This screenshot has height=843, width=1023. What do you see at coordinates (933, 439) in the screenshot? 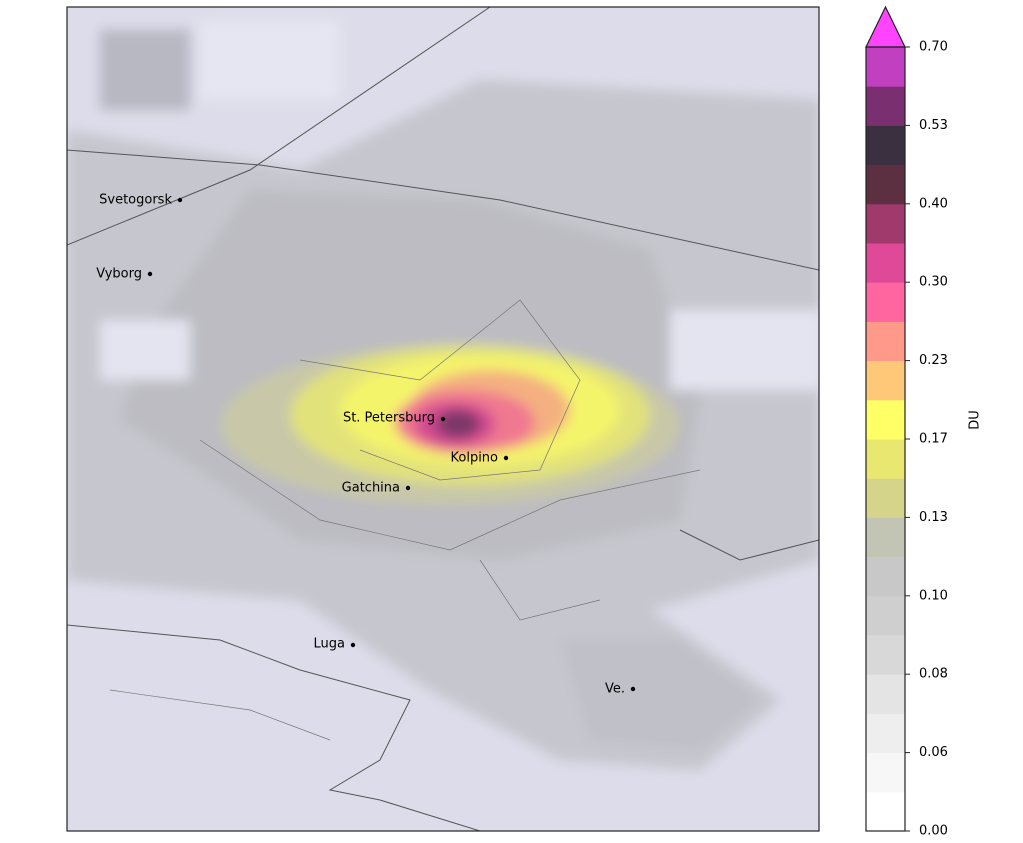
I see `colorbar-tick-label: 0.17` at bounding box center [933, 439].